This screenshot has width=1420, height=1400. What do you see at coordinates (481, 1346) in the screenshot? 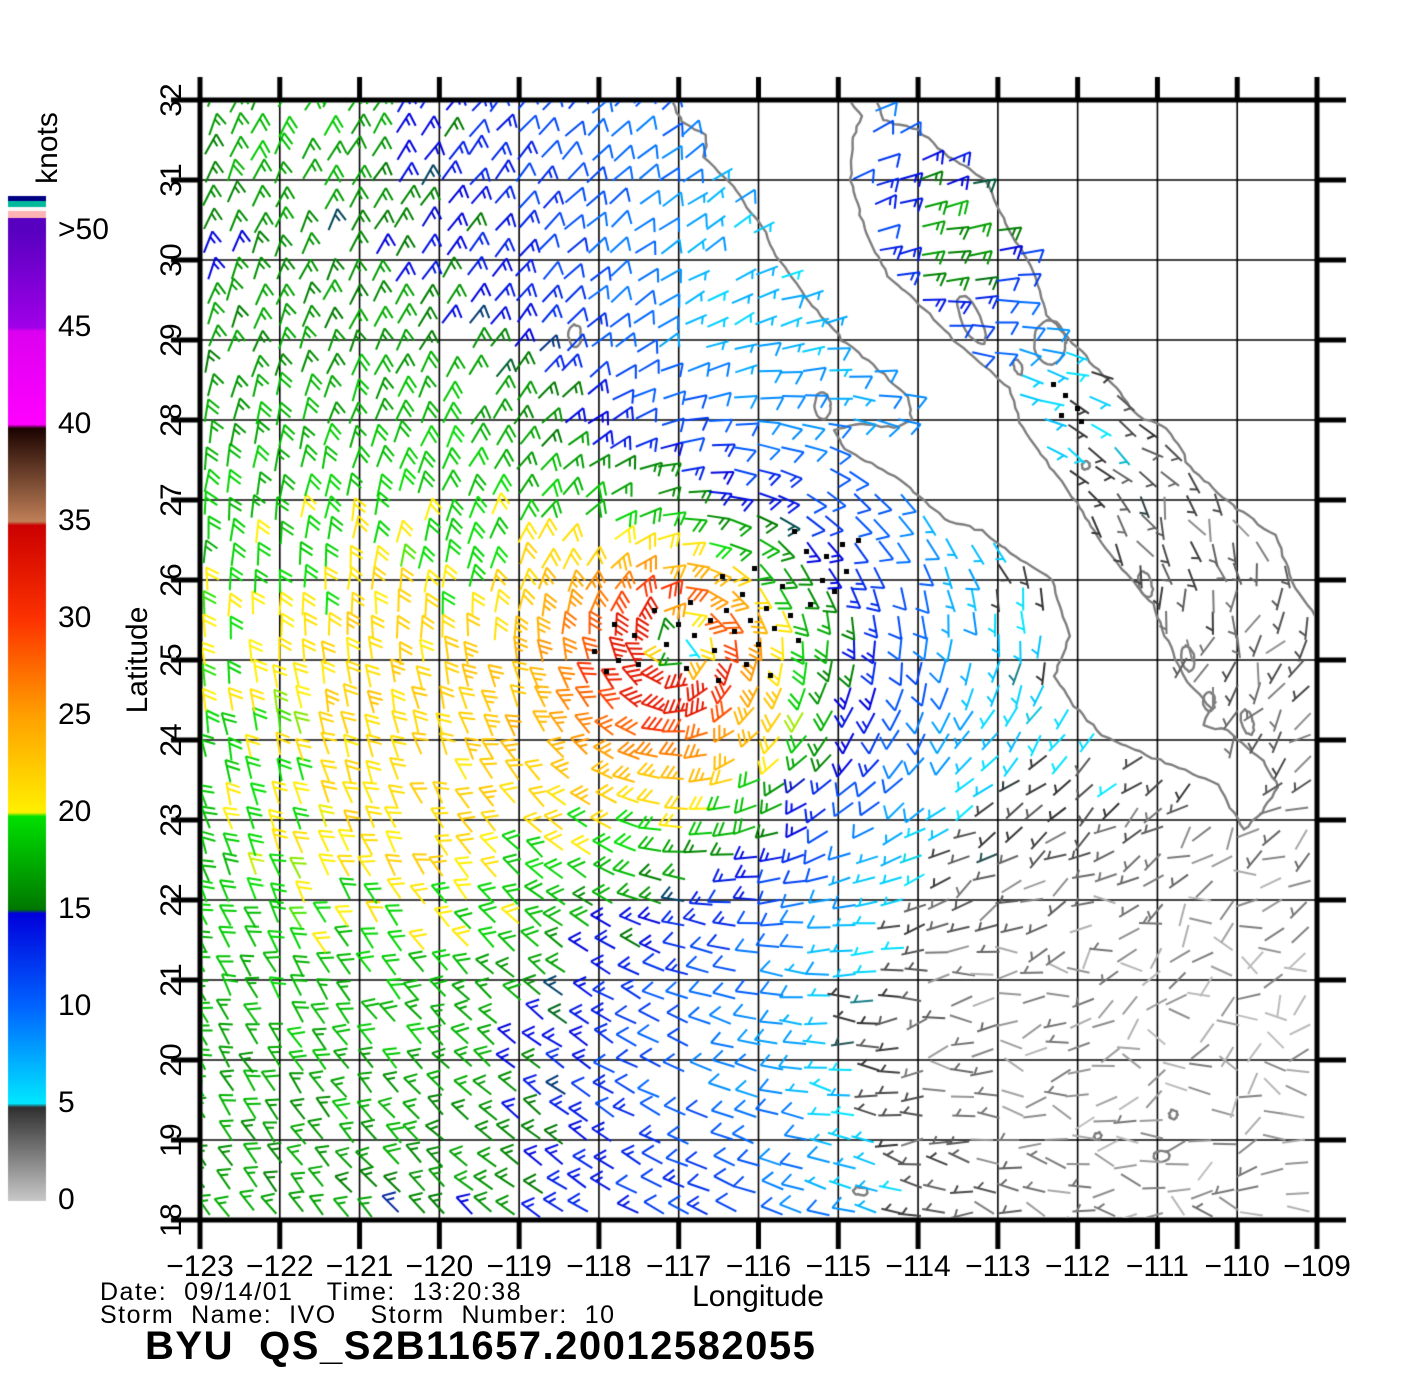
I see `figure-title: BYU QS_S2B11657.20012582055` at bounding box center [481, 1346].